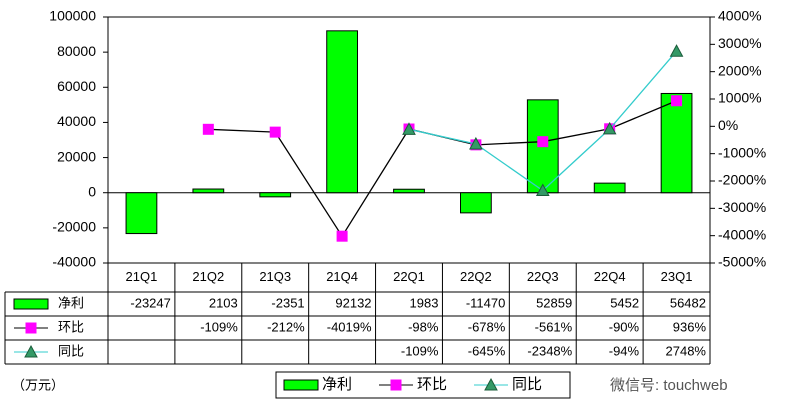 Image resolution: width=800 pixels, height=420 pixels. What do you see at coordinates (275, 276) in the screenshot?
I see `x-tick-label: 21Q3` at bounding box center [275, 276].